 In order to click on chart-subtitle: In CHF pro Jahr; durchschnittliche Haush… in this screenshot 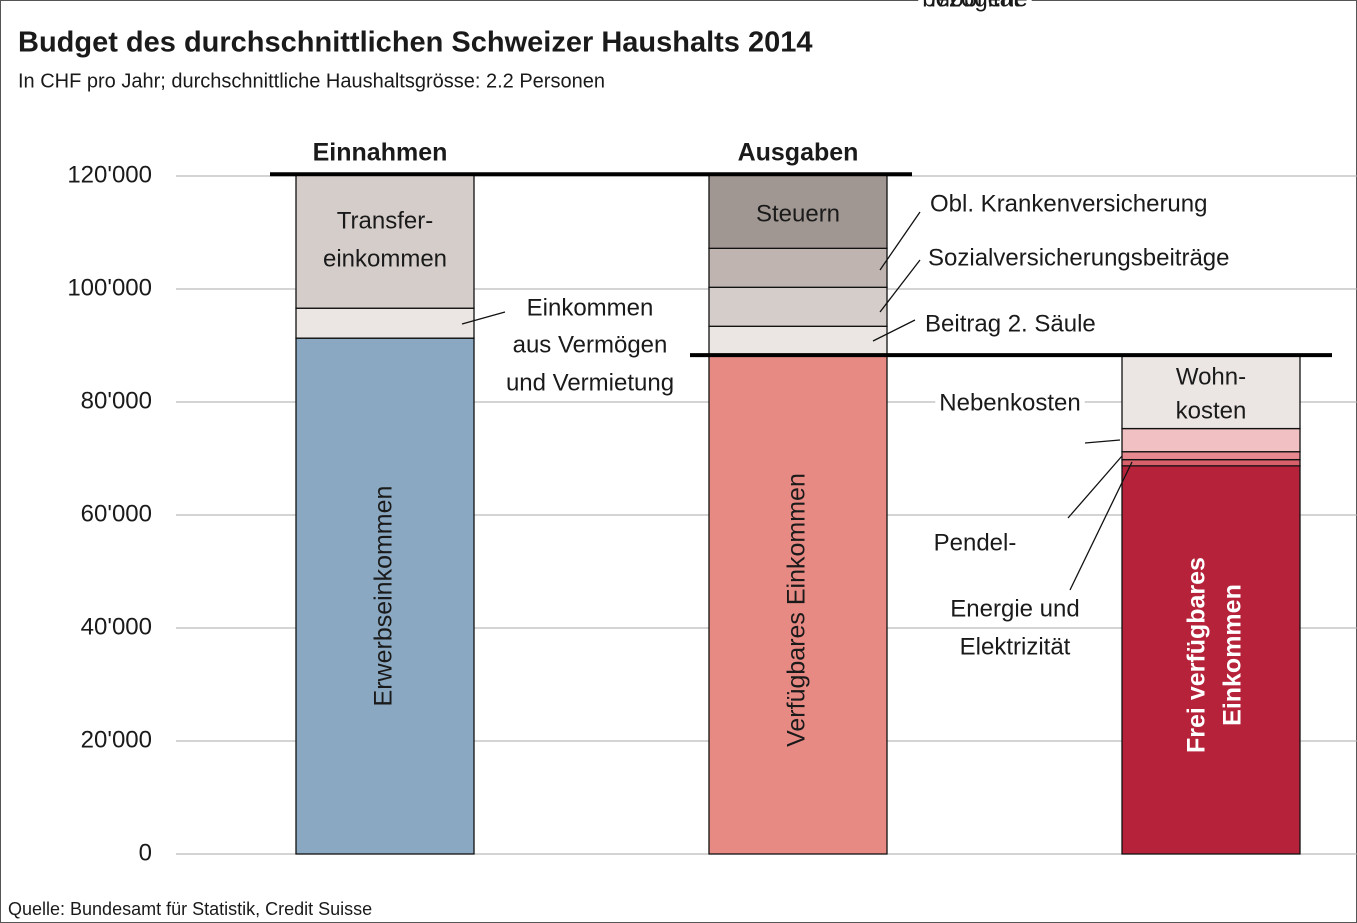, I will do `click(311, 81)`.